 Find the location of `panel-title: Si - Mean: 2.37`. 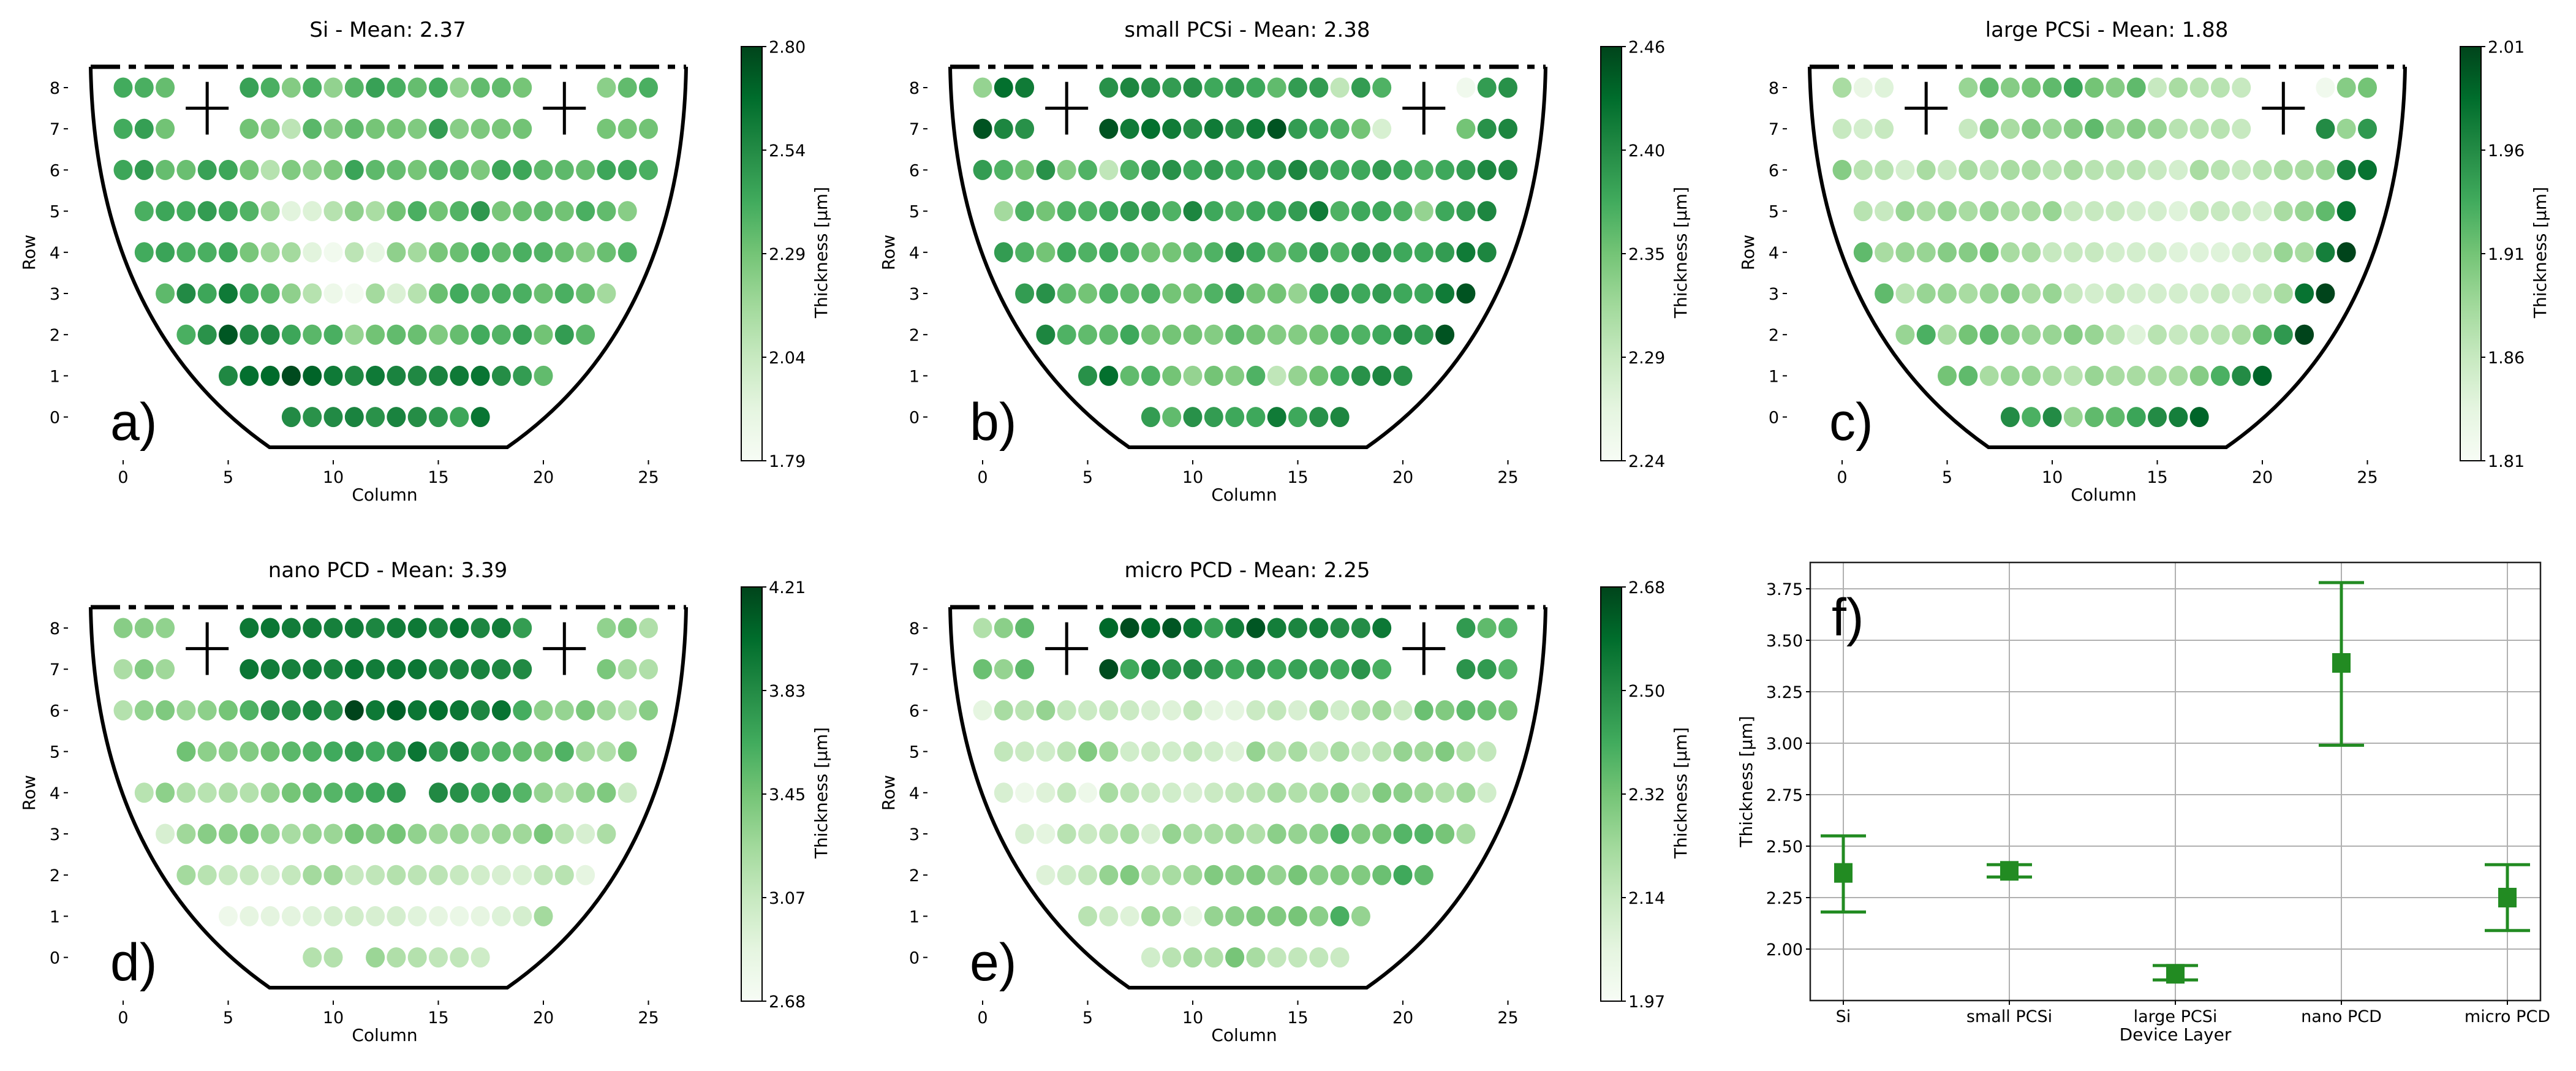

panel-title: Si - Mean: 2.37 is located at coordinates (387, 30).